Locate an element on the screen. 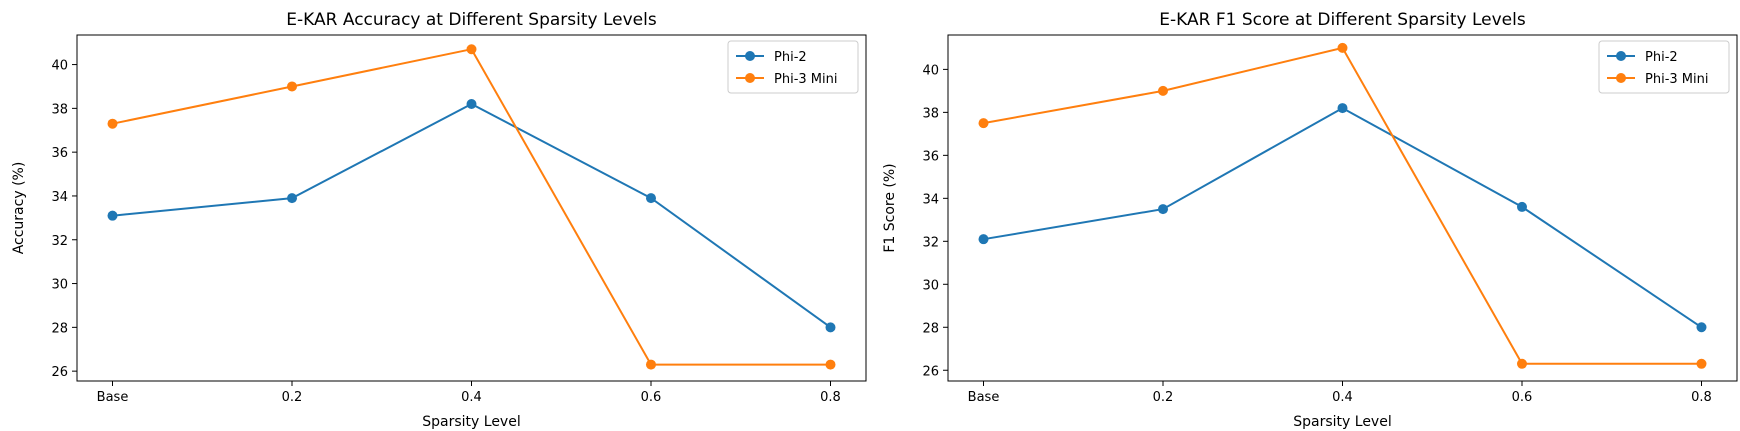 Image resolution: width=1740 pixels, height=431 pixels. y-axis-label: F1 Score (%) is located at coordinates (890, 207).